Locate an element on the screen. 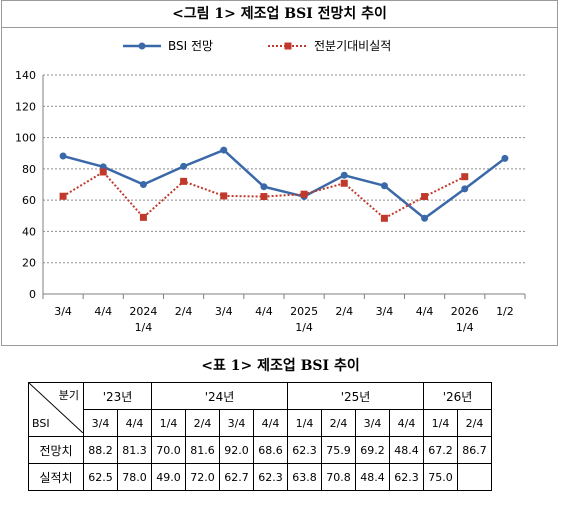  series-line is located at coordinates (284, 184).